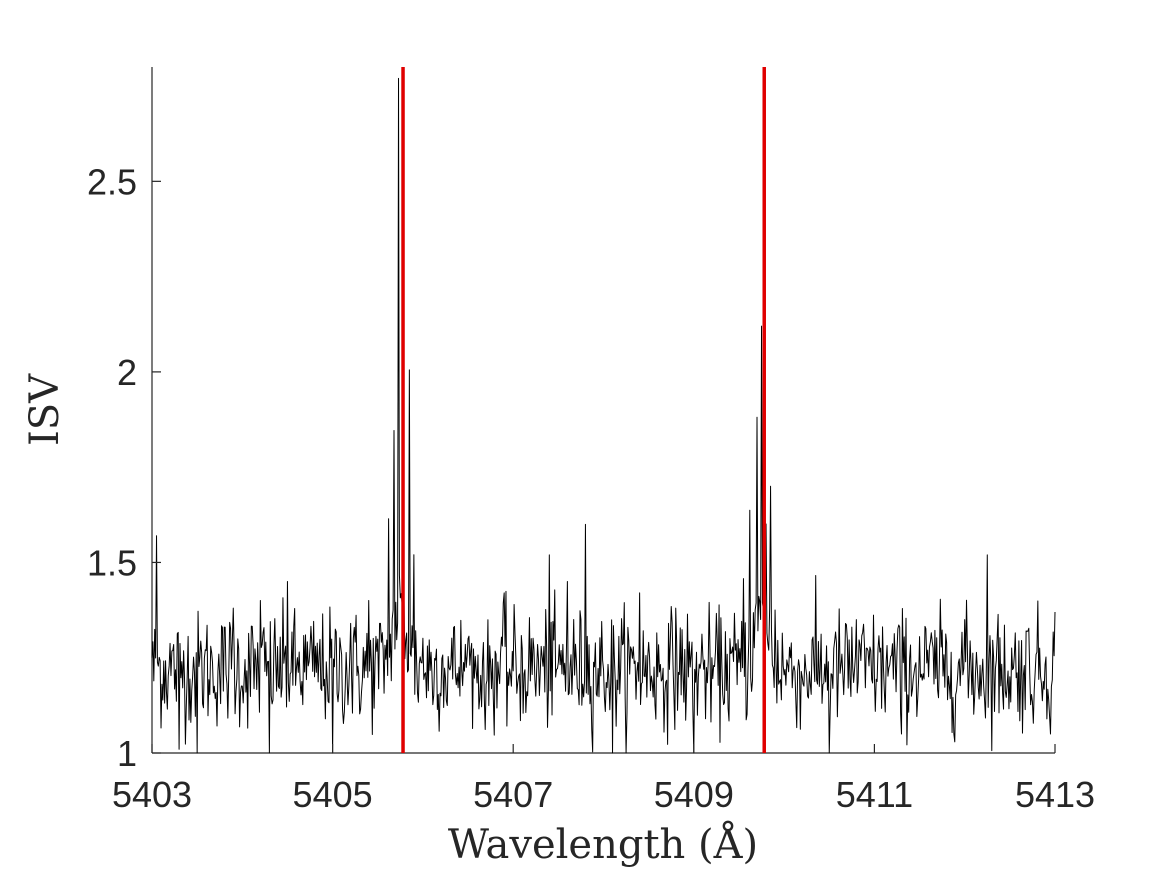 The height and width of the screenshot is (875, 1167). I want to click on y-tick-label: 1.5, so click(112, 562).